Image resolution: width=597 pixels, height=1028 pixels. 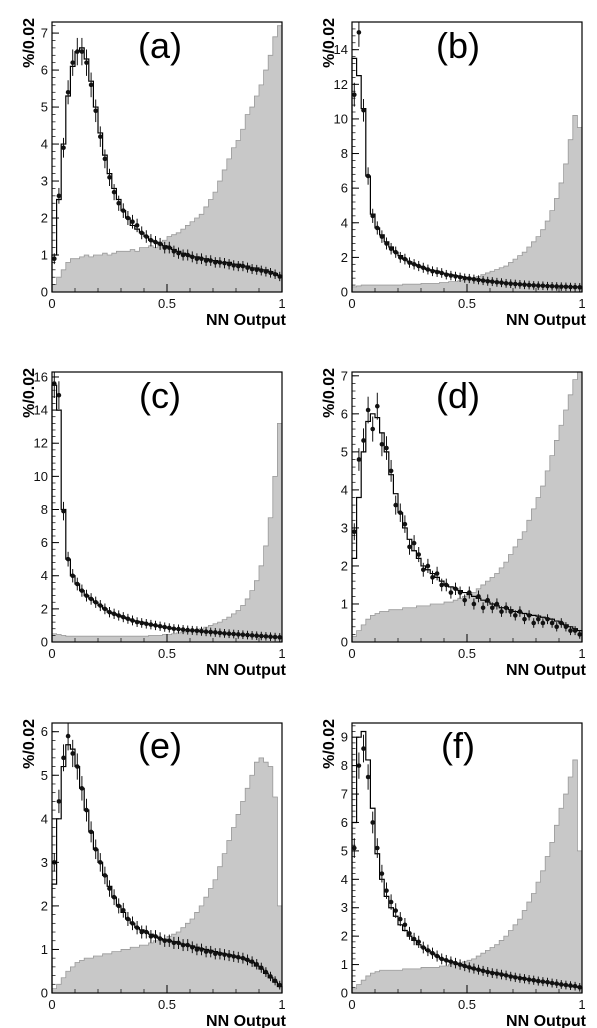 I want to click on panel-label: (d), so click(x=458, y=395).